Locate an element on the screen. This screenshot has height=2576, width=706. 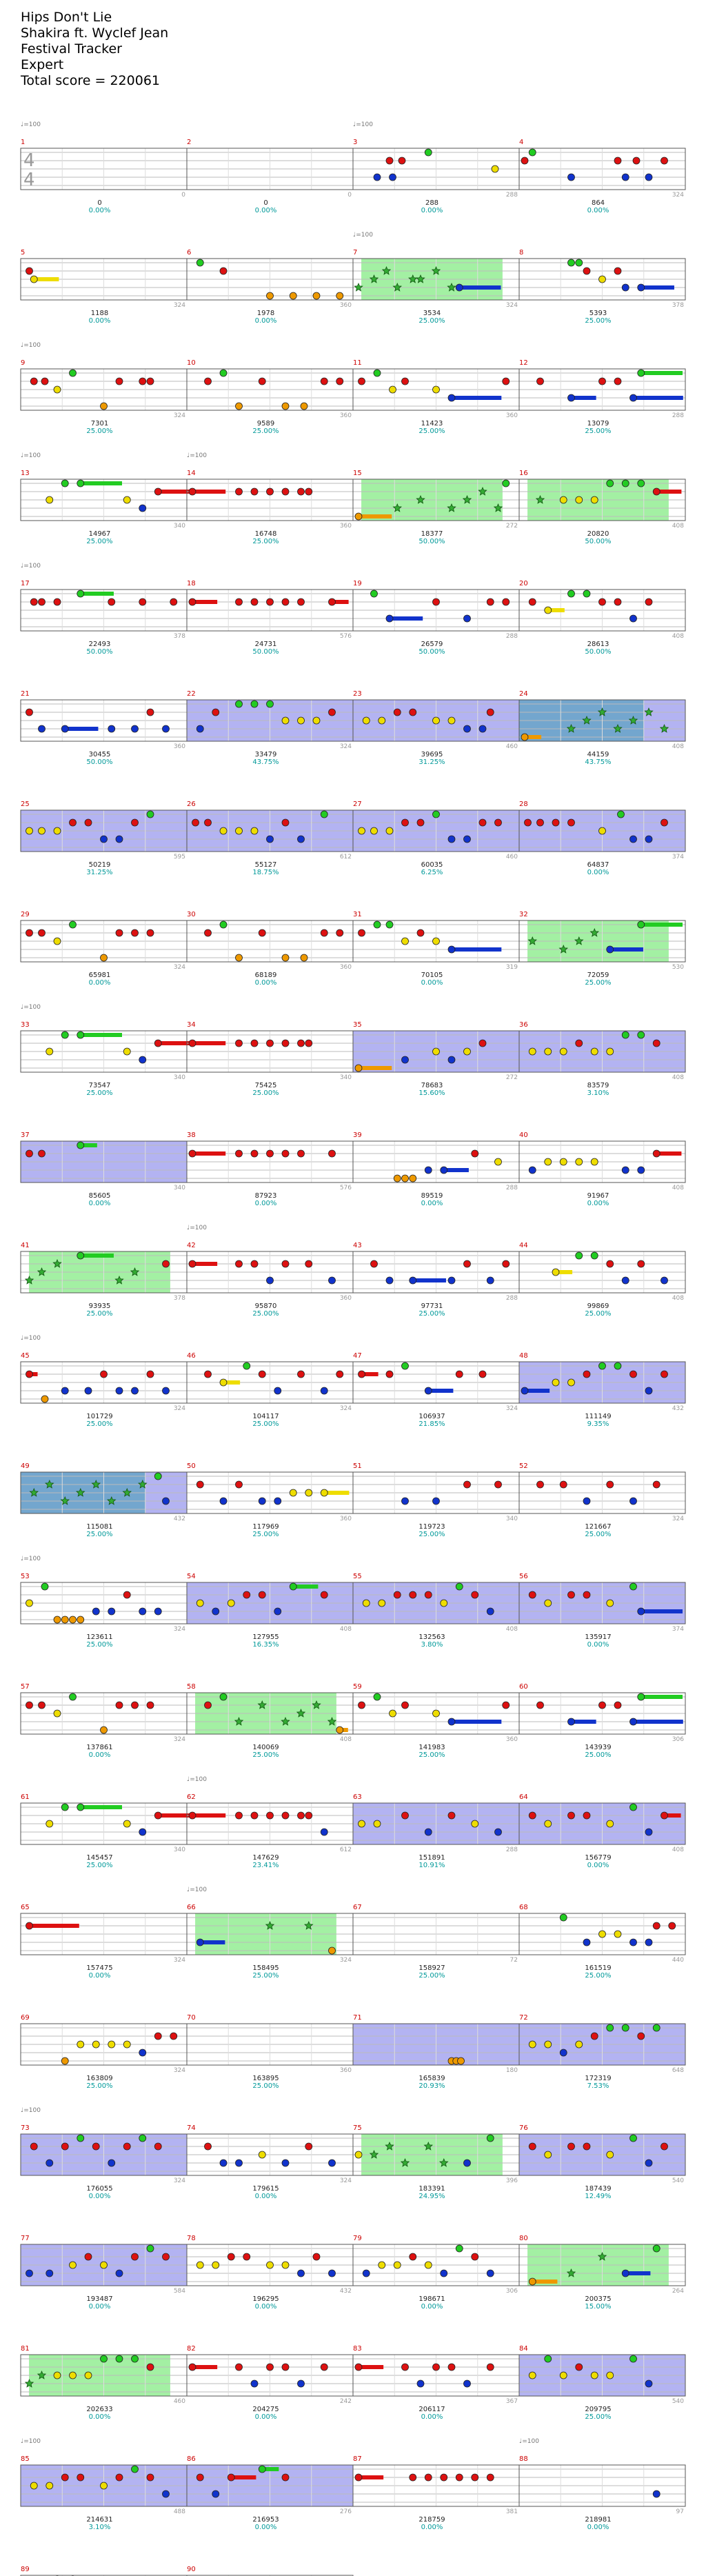
measure-number: 46 is located at coordinates (191, 1356).